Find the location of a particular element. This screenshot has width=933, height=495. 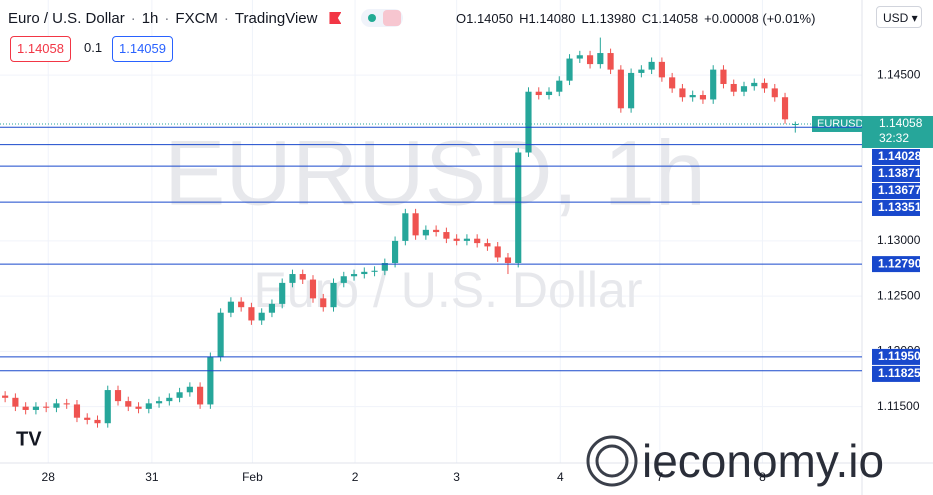

tv-logo: TV is located at coordinates (29, 439).